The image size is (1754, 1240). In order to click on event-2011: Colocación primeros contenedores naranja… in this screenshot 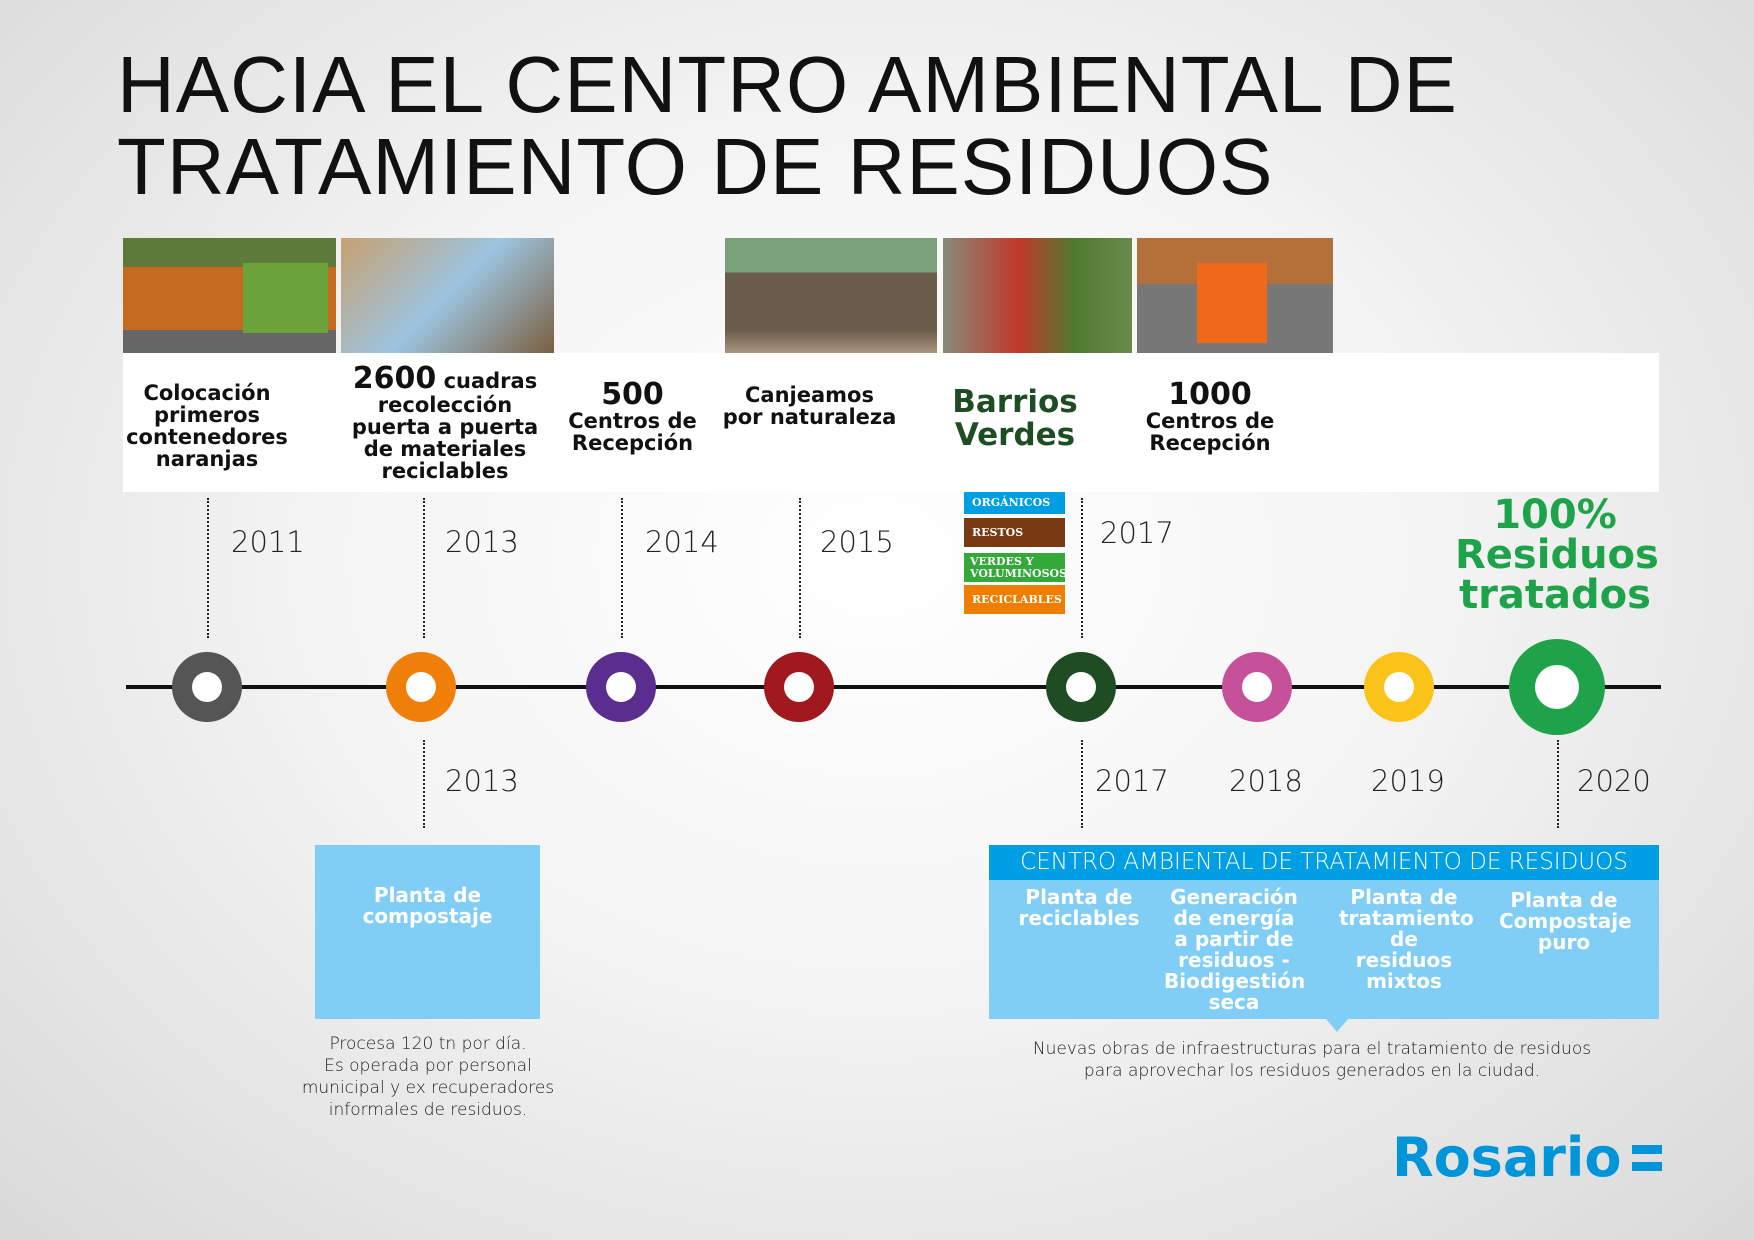, I will do `click(207, 426)`.